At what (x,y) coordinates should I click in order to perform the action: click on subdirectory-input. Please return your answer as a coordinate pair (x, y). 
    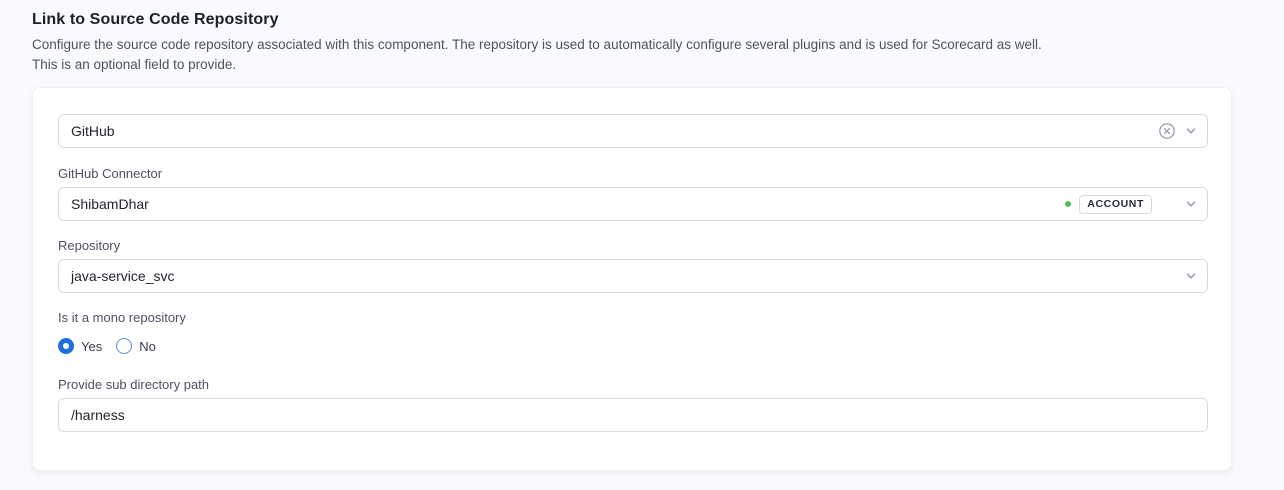
    Looking at the image, I should click on (633, 415).